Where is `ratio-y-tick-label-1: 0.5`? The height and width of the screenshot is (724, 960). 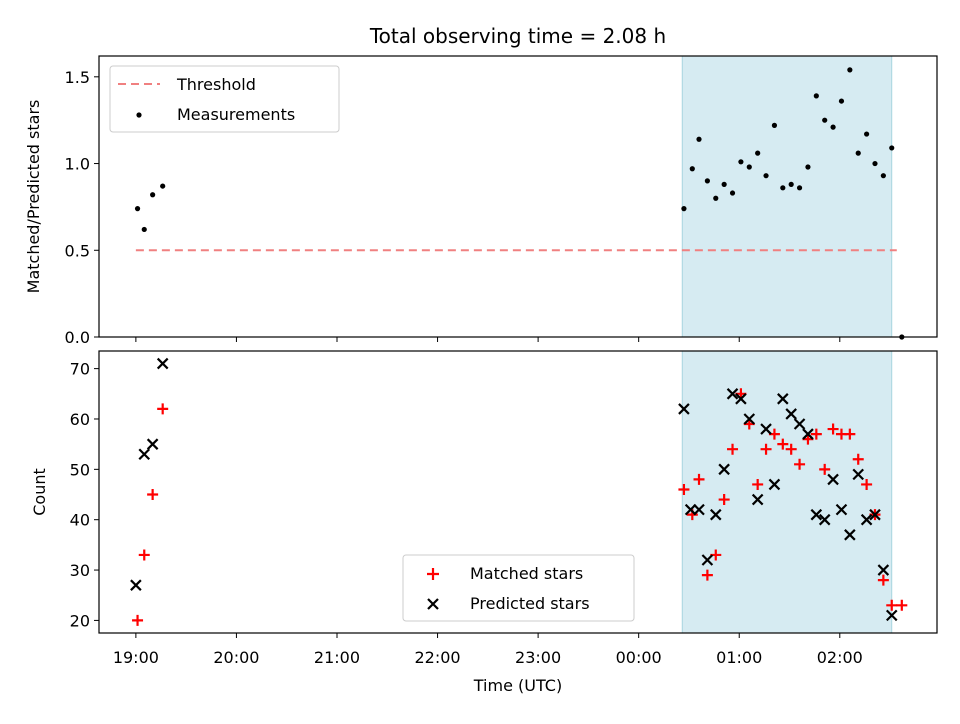
ratio-y-tick-label-1: 0.5 is located at coordinates (77, 250).